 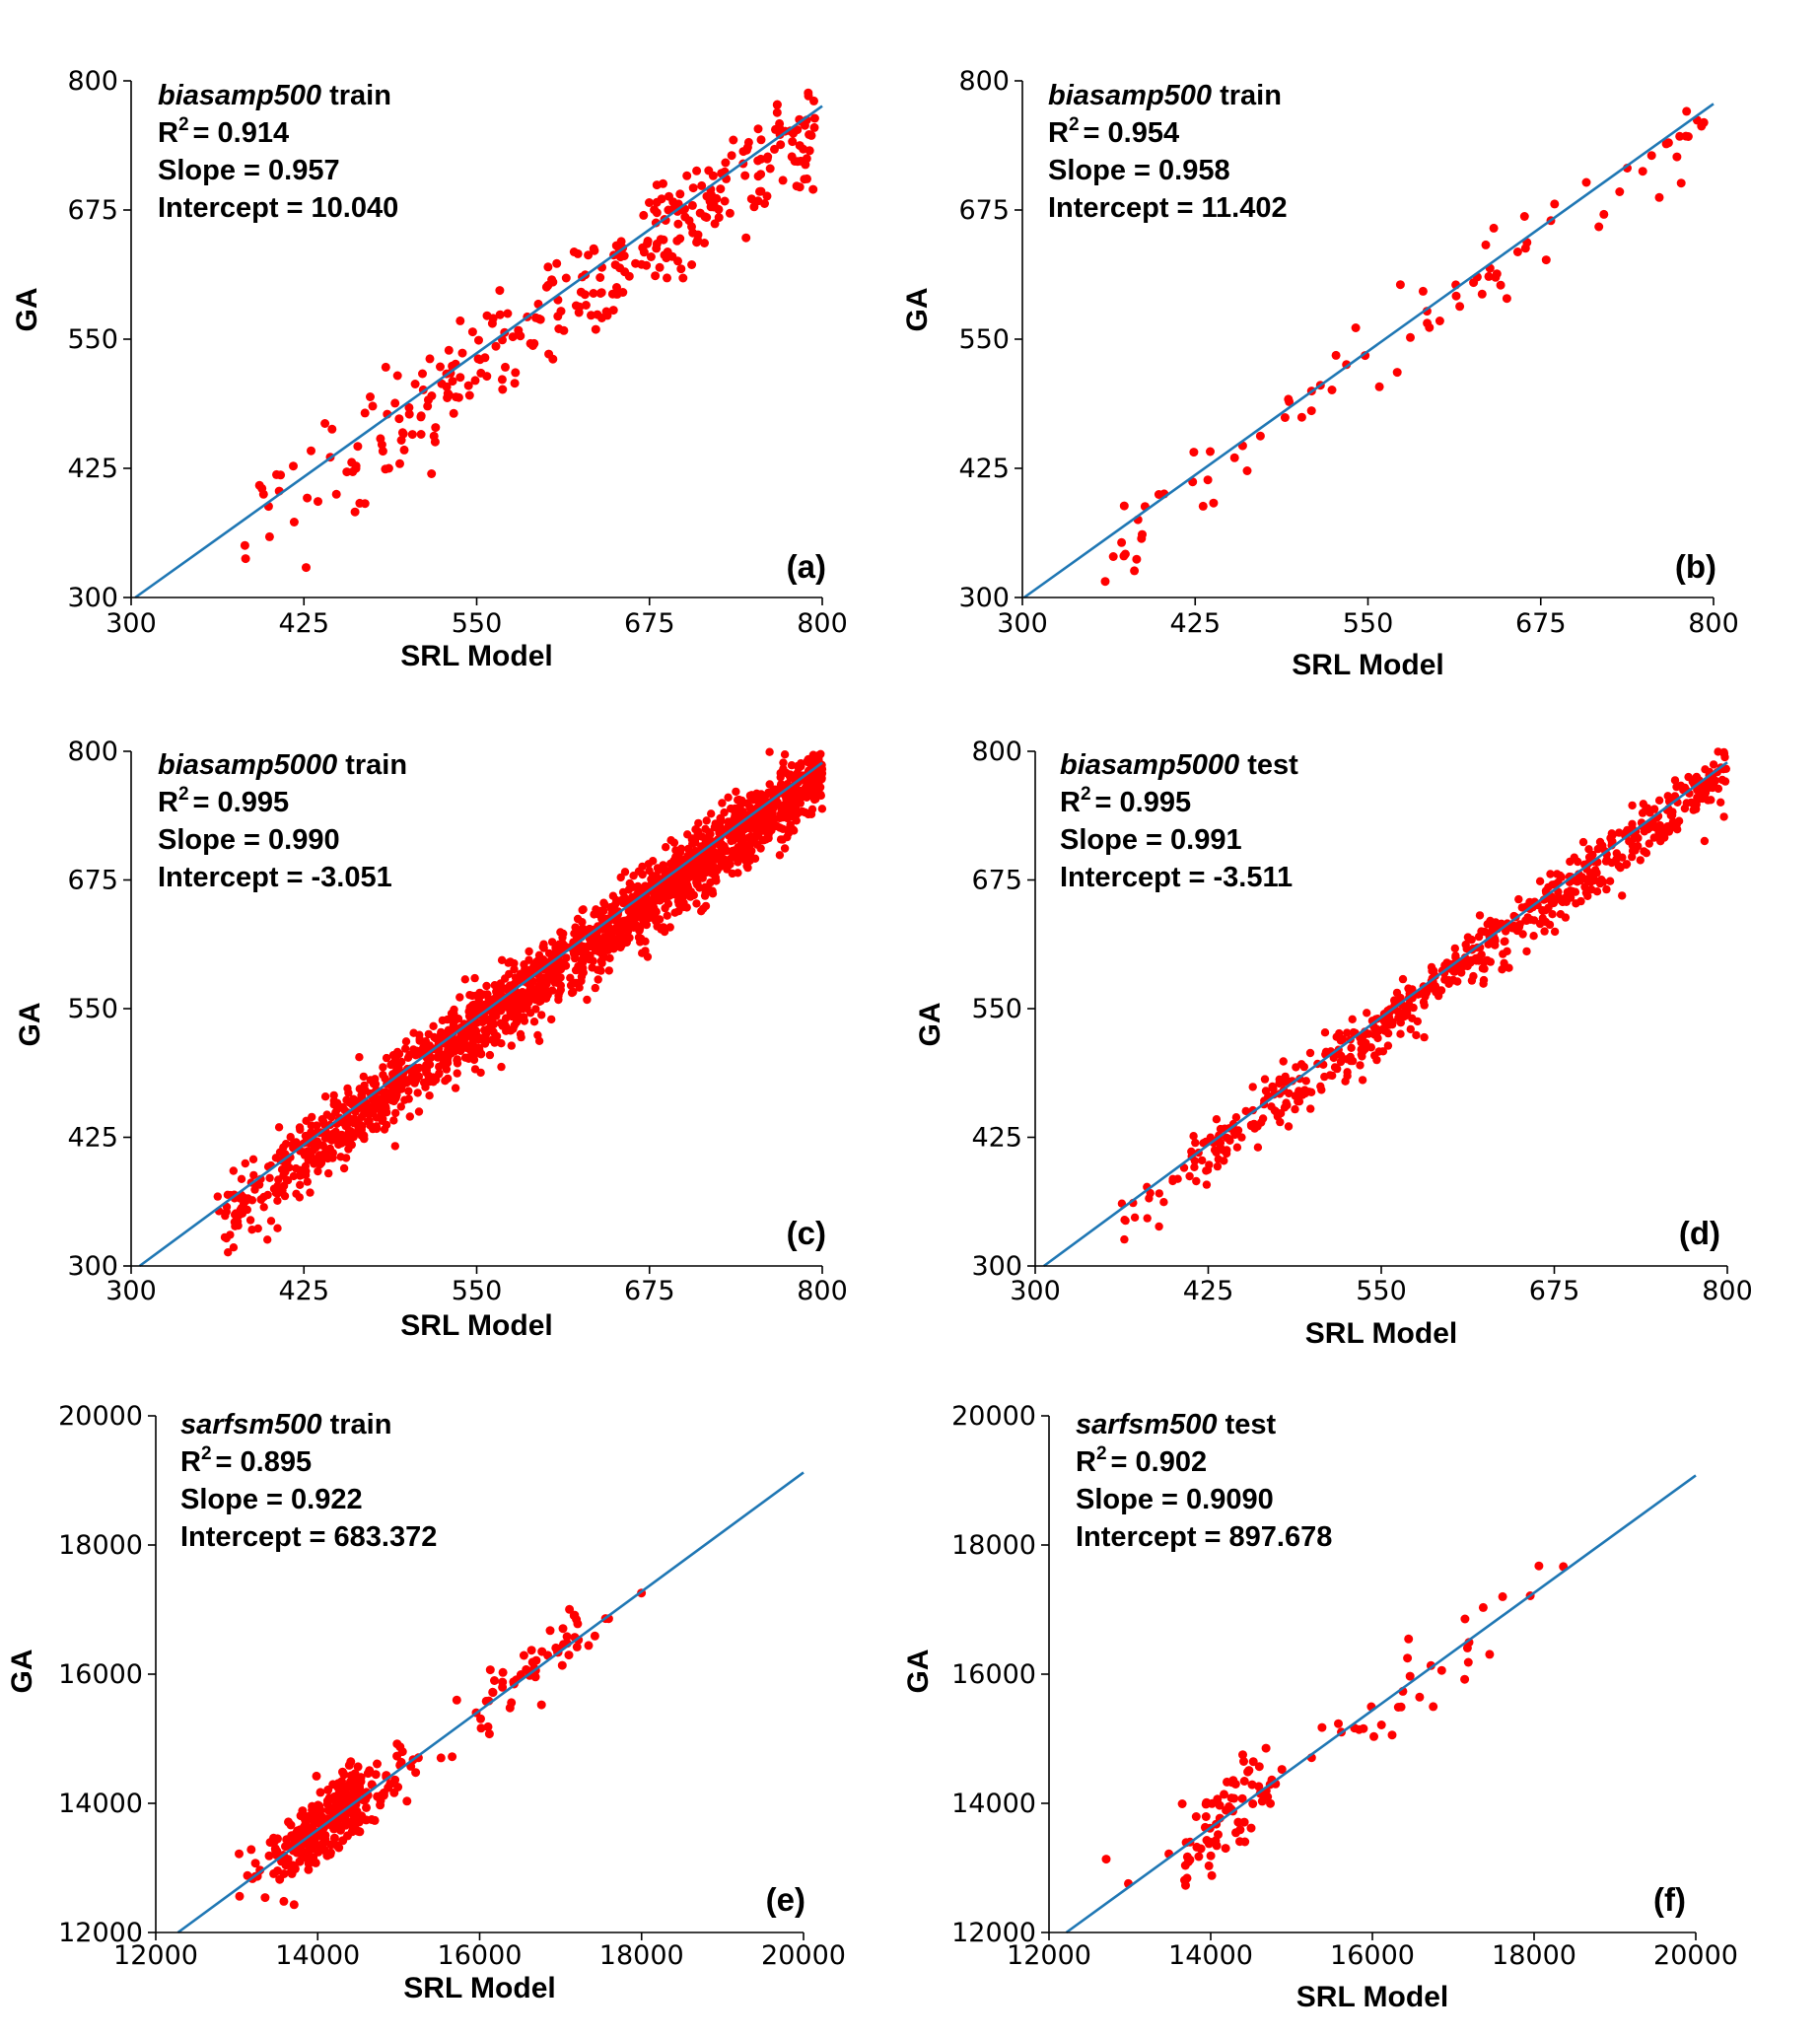 I want to click on y-tick-label: 550, so click(x=92, y=1009).